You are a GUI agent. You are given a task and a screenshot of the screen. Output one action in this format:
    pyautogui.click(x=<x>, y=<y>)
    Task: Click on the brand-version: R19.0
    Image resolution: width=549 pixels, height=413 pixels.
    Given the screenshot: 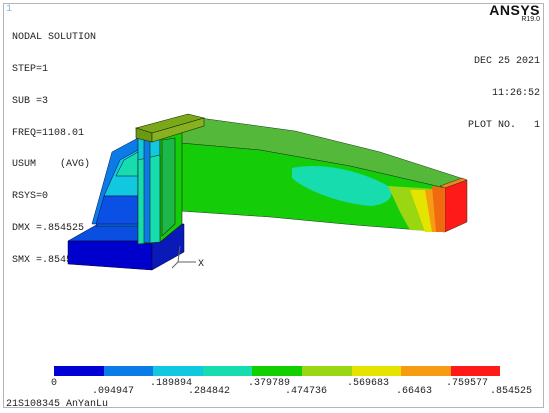 What is the action you would take?
    pyautogui.click(x=530, y=19)
    